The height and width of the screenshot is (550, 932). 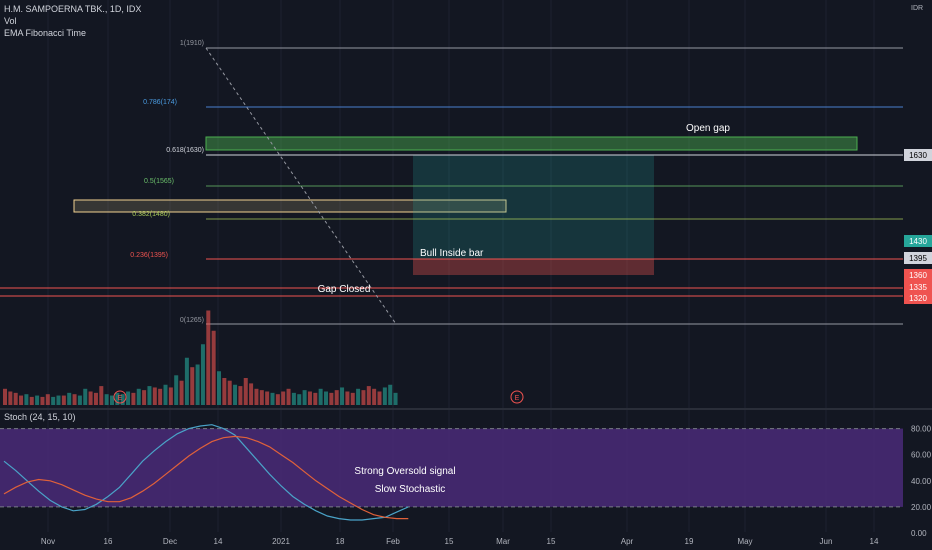 I want to click on time-tick-label: Feb, so click(x=393, y=541).